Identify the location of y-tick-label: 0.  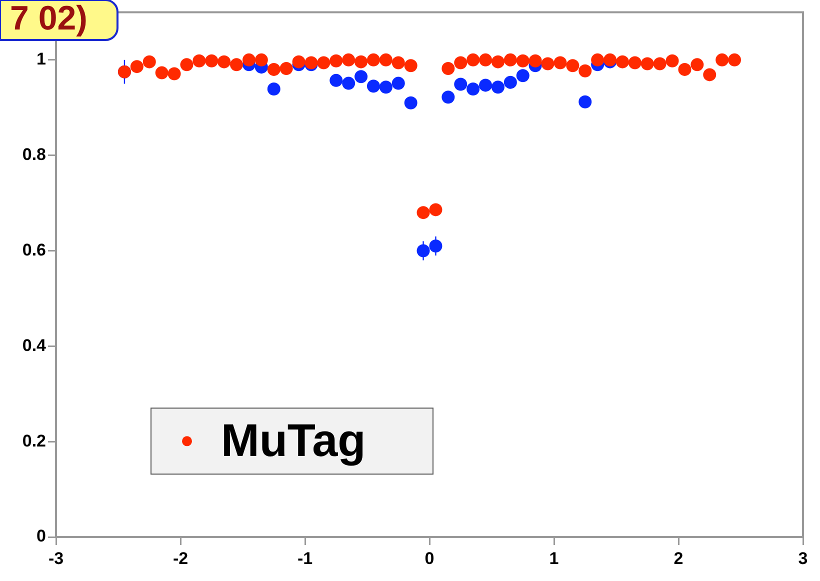
(41, 536).